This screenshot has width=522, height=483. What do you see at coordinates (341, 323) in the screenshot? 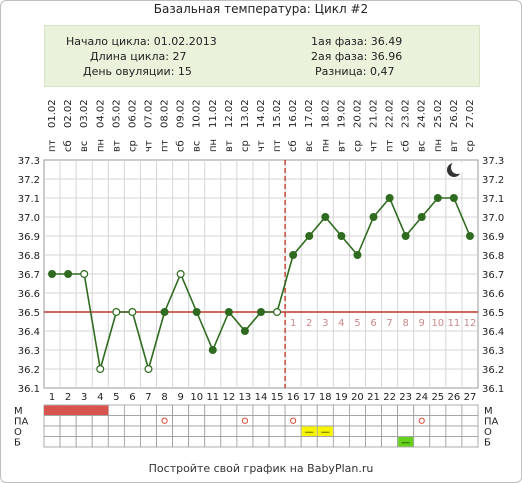
I see `post-ovulation-day-label: 4` at bounding box center [341, 323].